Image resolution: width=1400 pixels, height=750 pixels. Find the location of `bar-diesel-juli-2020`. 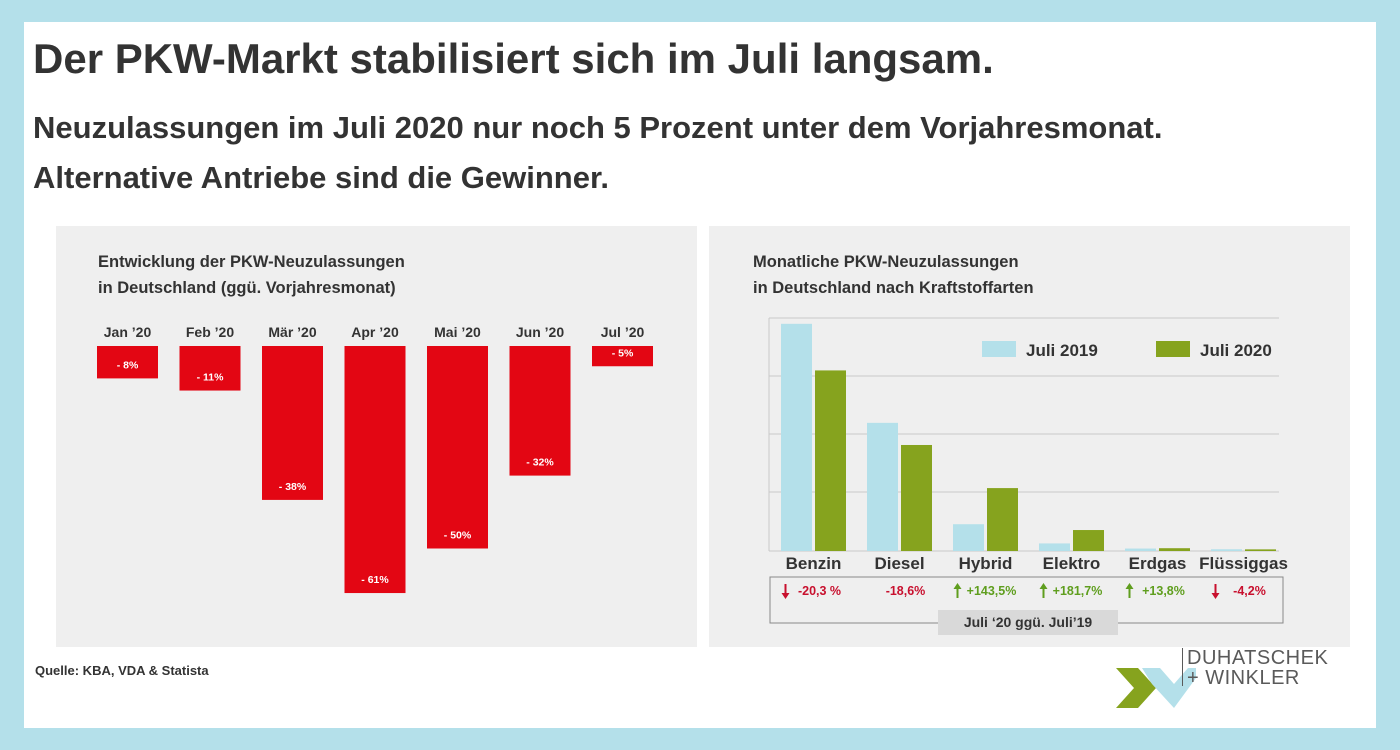

bar-diesel-juli-2020 is located at coordinates (916, 497).